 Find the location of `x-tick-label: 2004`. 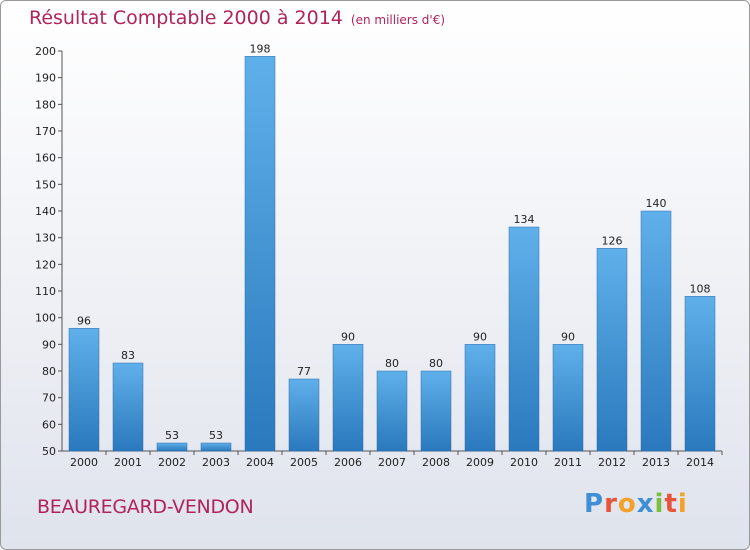

x-tick-label: 2004 is located at coordinates (260, 462).